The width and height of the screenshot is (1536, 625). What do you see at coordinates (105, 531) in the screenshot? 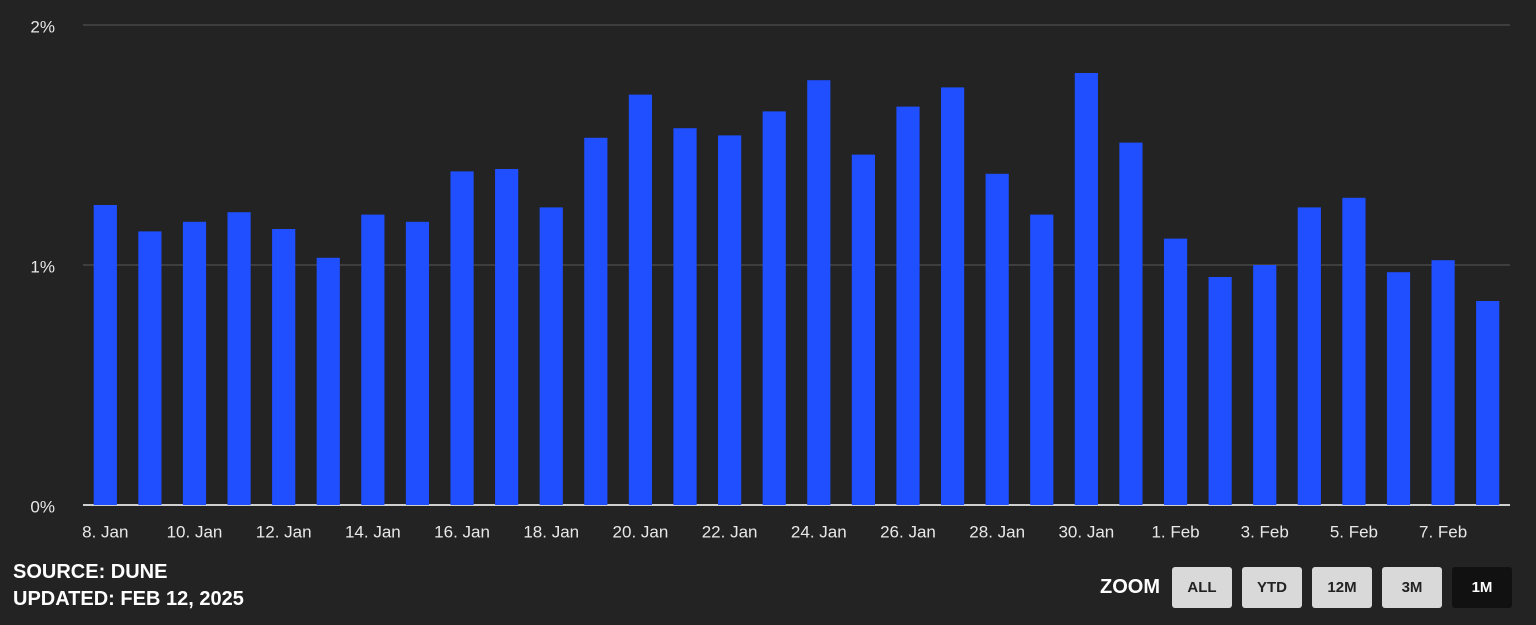
I see `x-tick-label: 8. Jan` at bounding box center [105, 531].